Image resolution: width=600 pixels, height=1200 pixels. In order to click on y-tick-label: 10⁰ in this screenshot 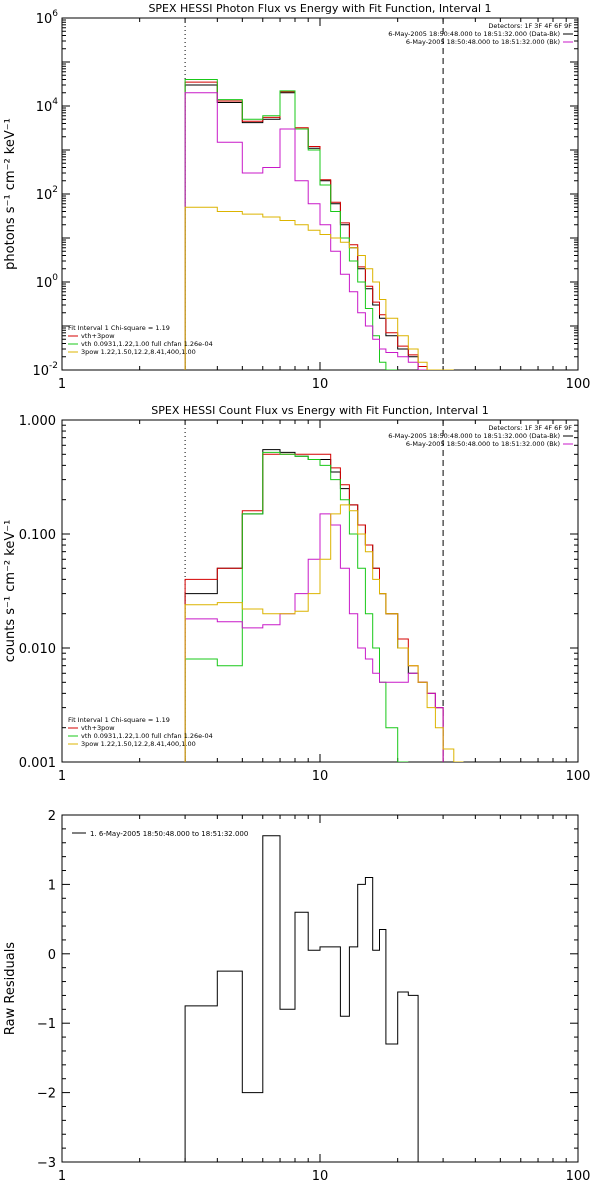, I will do `click(47, 282)`.